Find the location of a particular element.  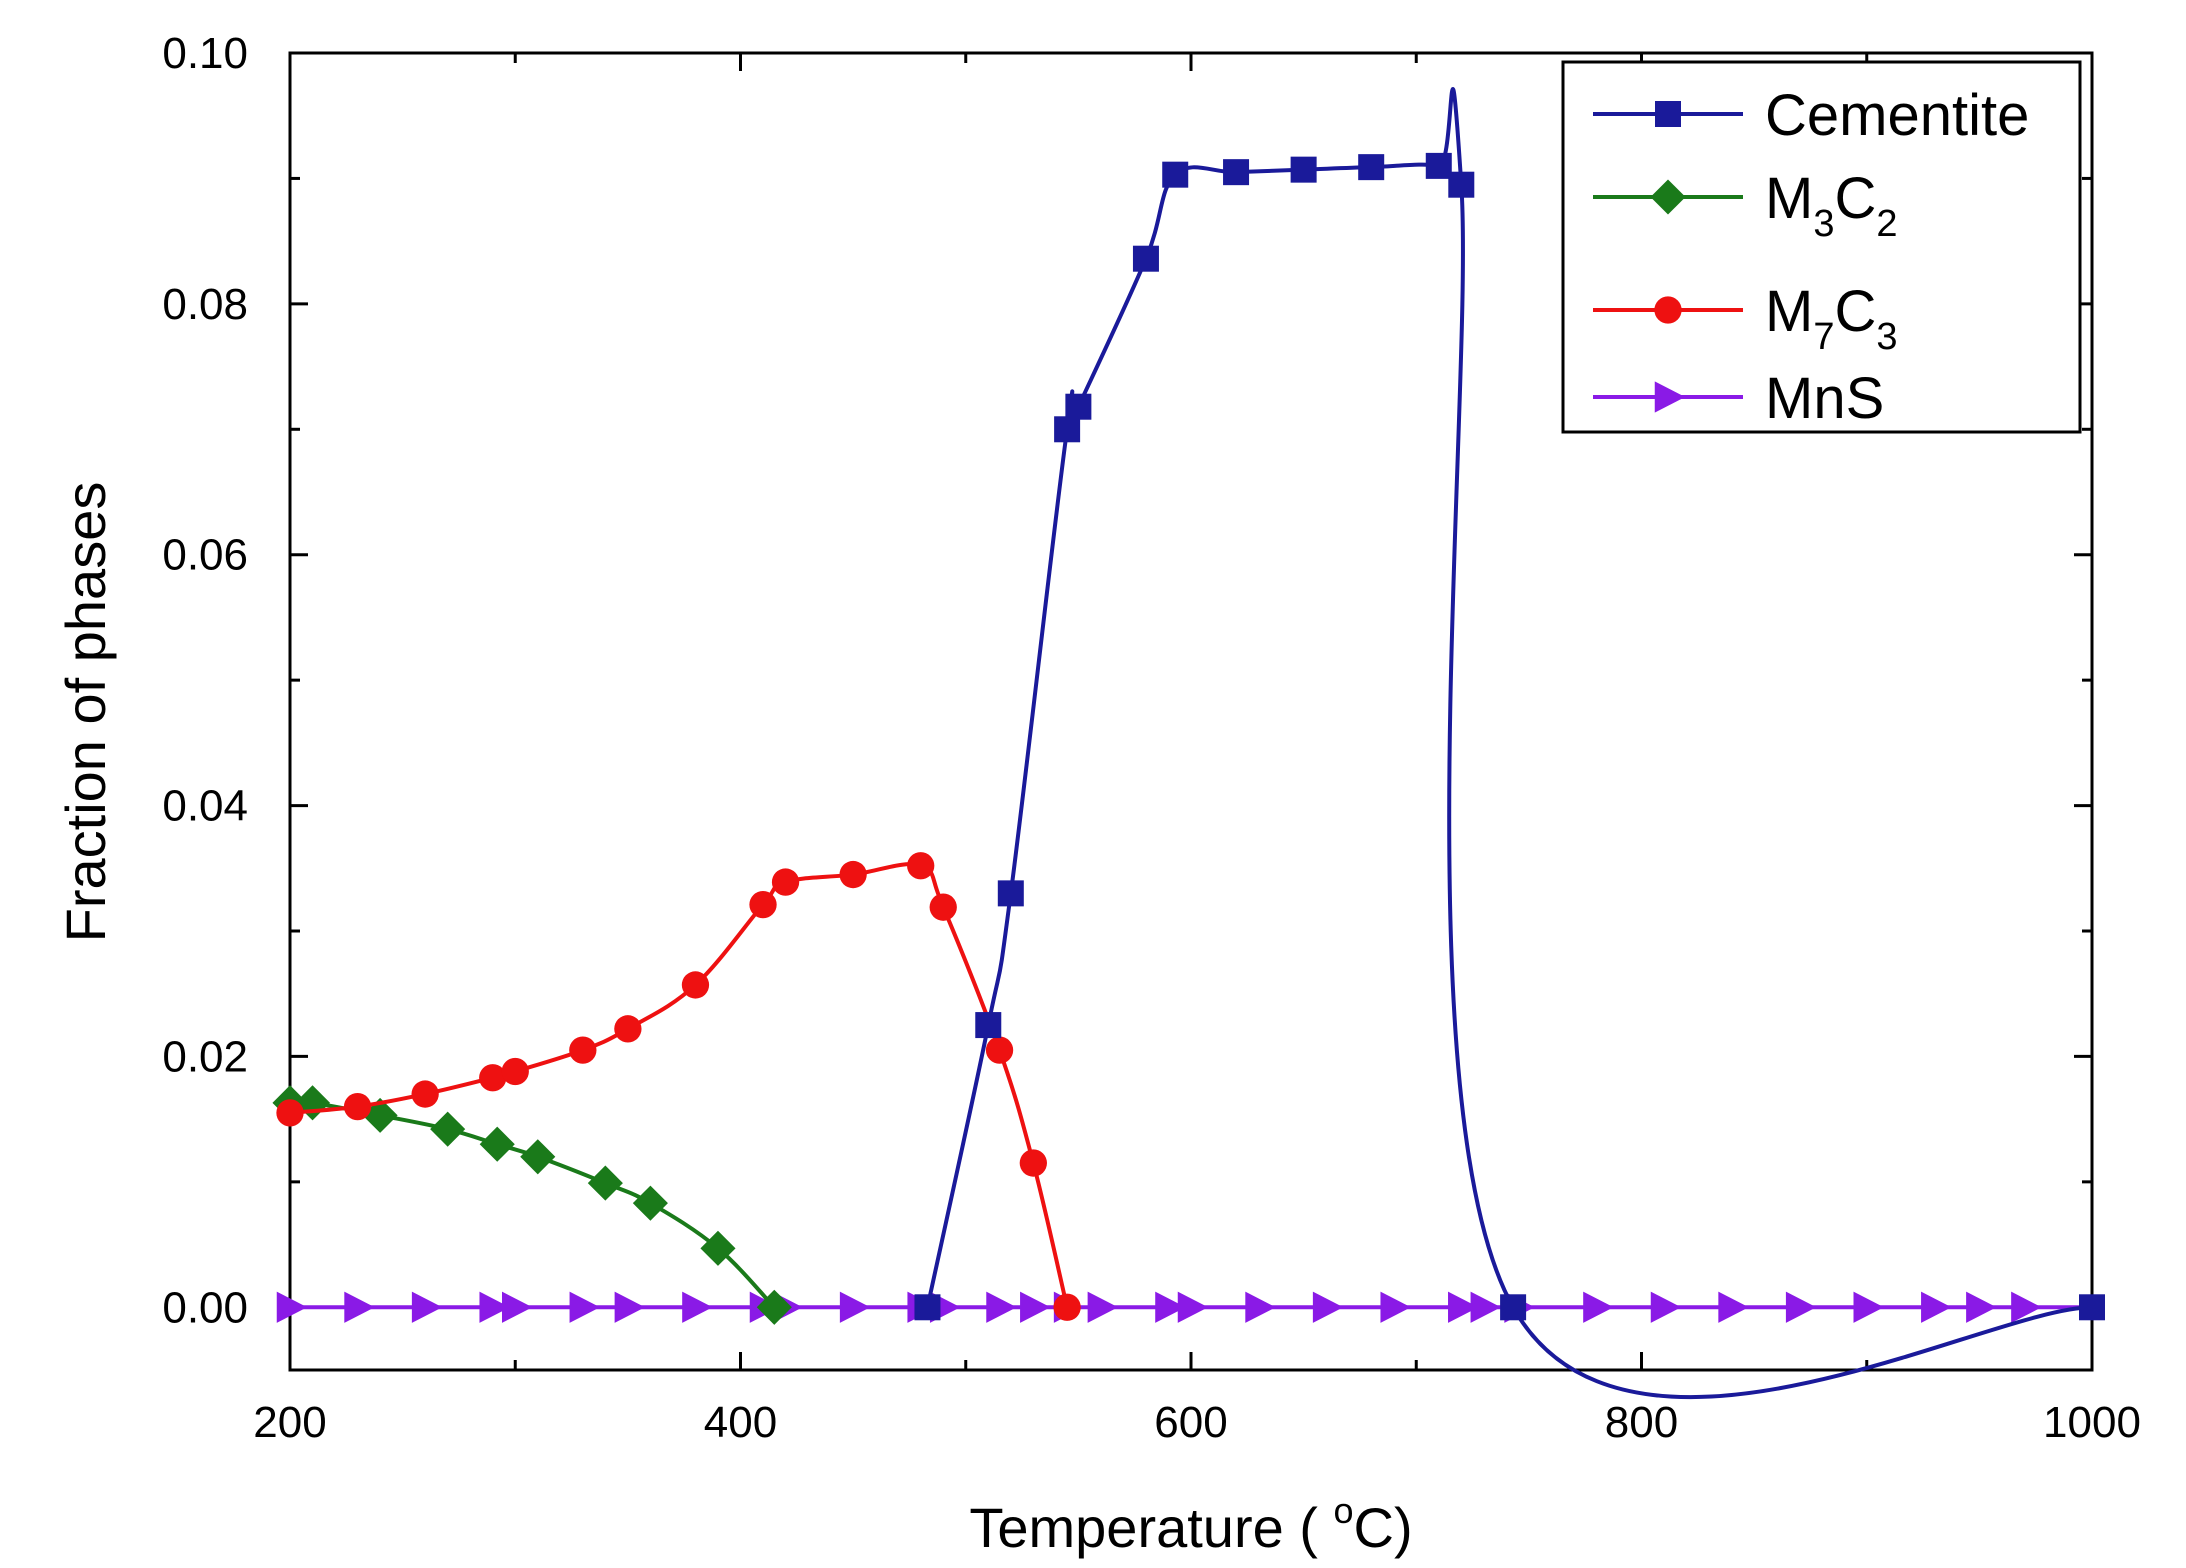

y-tick-label: 0.06 is located at coordinates (205, 555).